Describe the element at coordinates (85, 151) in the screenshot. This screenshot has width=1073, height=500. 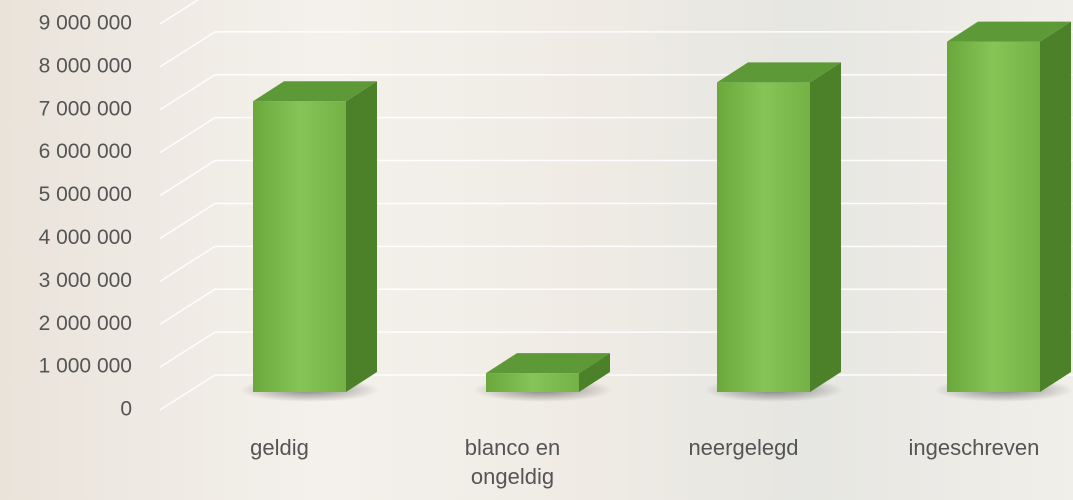
I see `y-tick-label: 6 000 000` at that location.